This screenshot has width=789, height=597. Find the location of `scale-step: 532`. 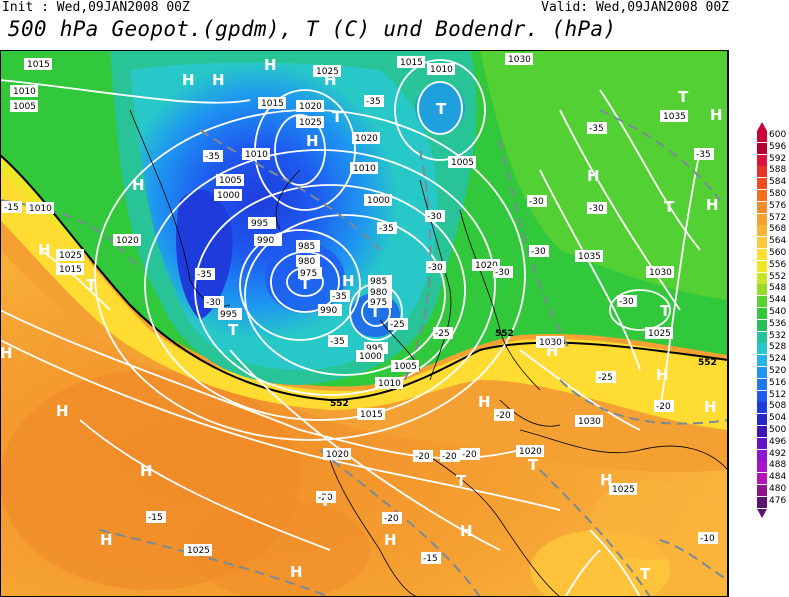

scale-step: 532 is located at coordinates (773, 336).